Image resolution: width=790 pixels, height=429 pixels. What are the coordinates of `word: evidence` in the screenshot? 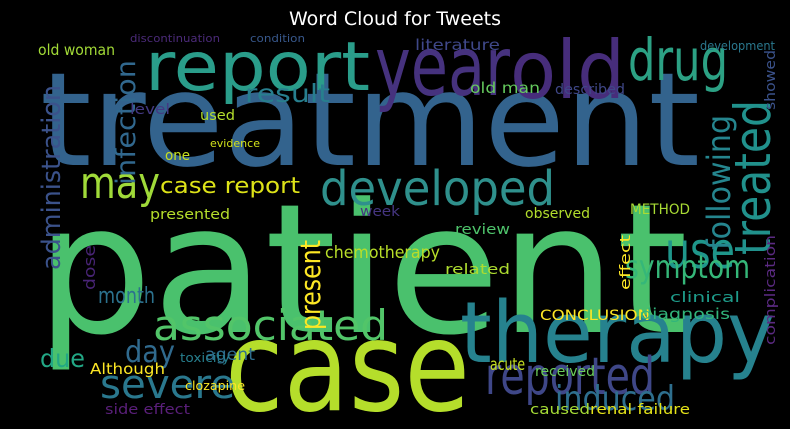 It's located at (235, 143).